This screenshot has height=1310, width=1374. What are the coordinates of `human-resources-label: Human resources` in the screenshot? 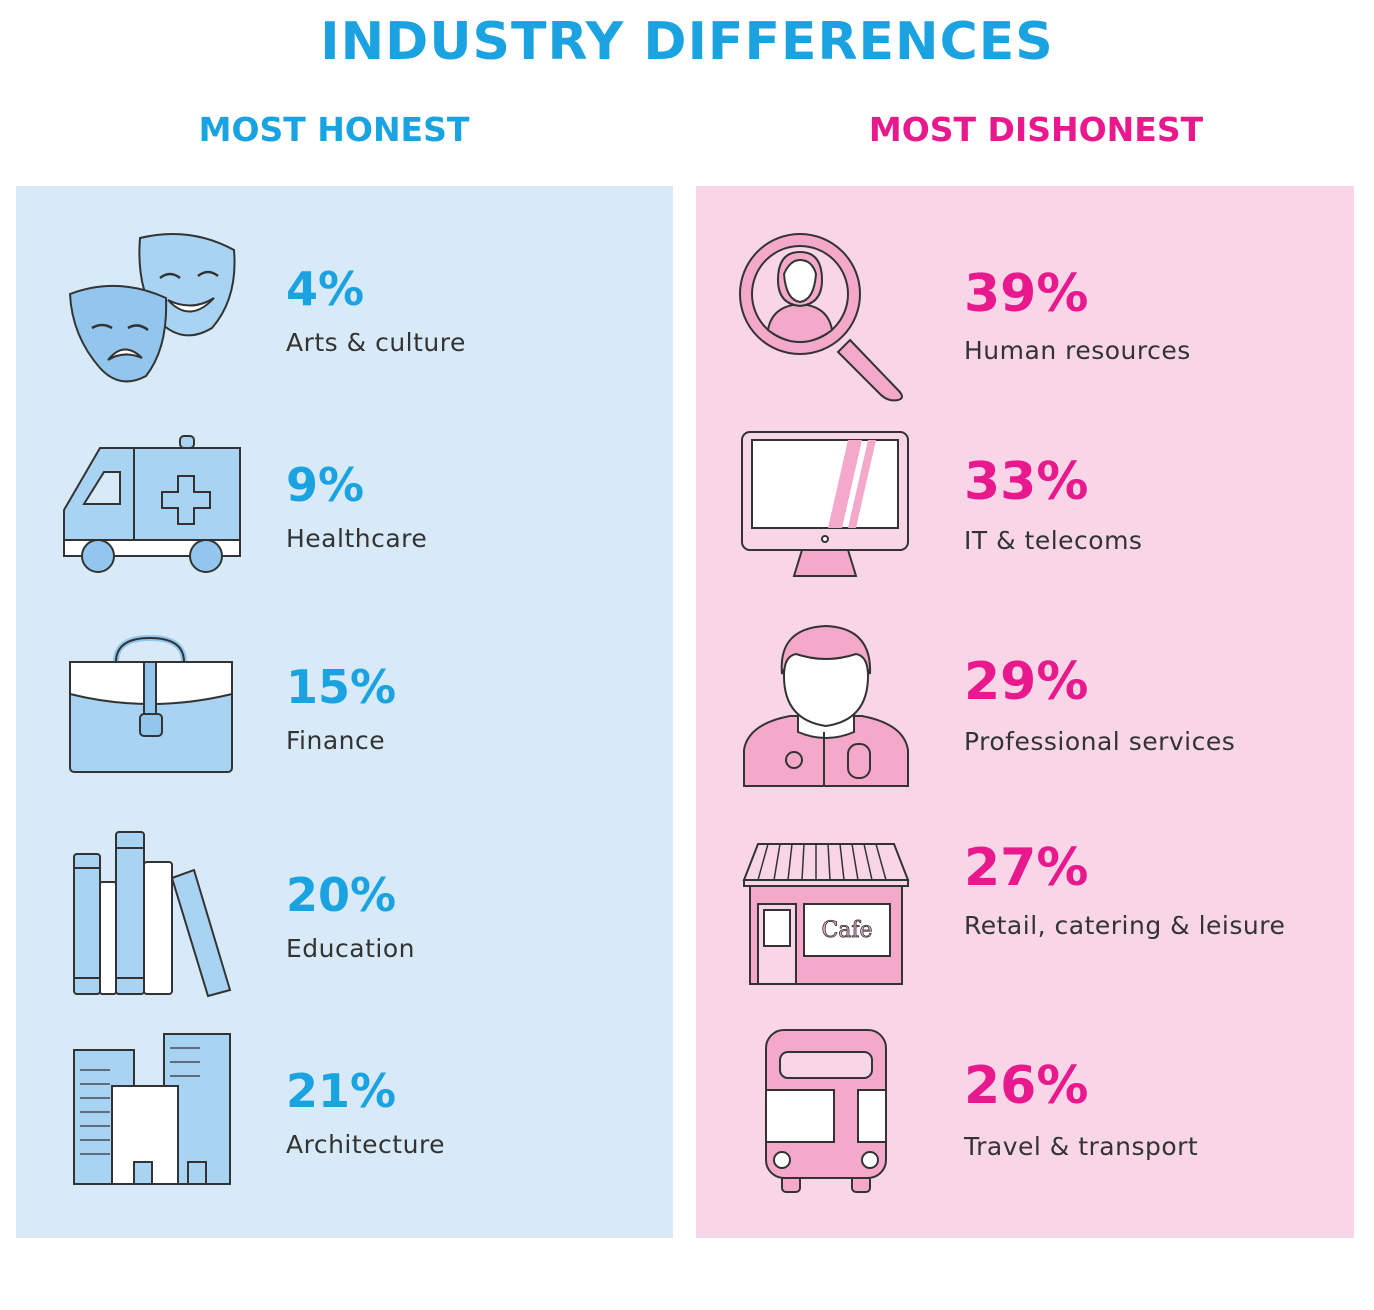 It's located at (1077, 350).